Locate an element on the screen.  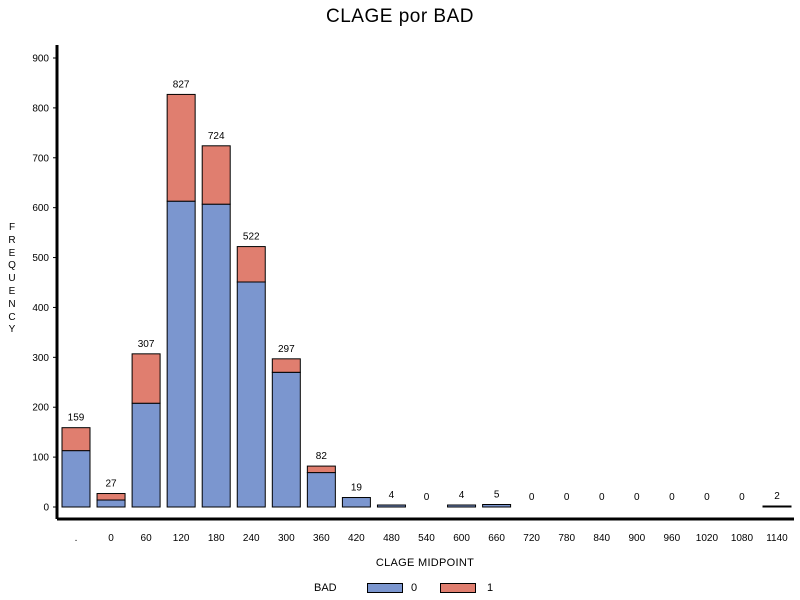
y-axis-label-letter: F is located at coordinates (12, 227).